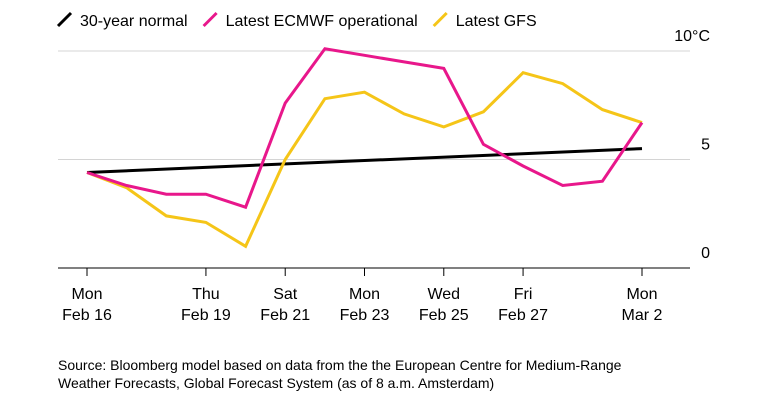  What do you see at coordinates (523, 315) in the screenshot?
I see `x-tick-label-5-date: Feb 27` at bounding box center [523, 315].